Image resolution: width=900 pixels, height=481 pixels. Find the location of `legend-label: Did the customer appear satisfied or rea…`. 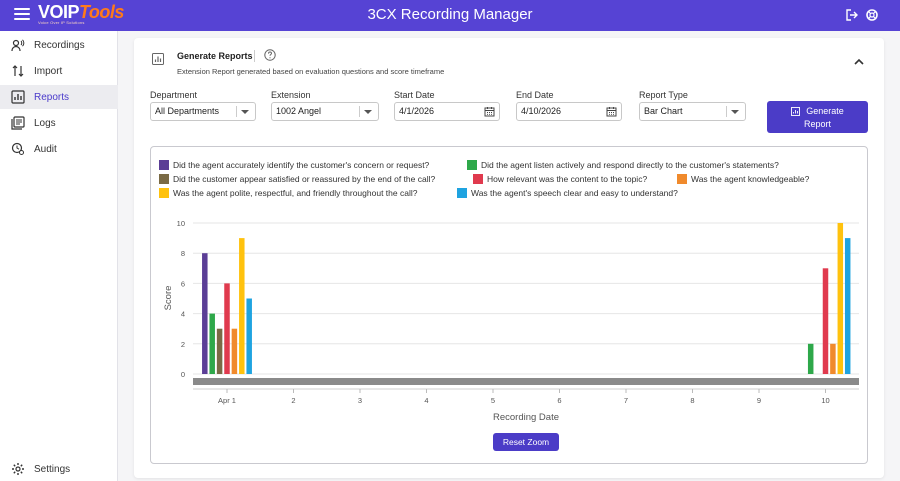

legend-label: Did the customer appear satisfied or rea… is located at coordinates (304, 178).